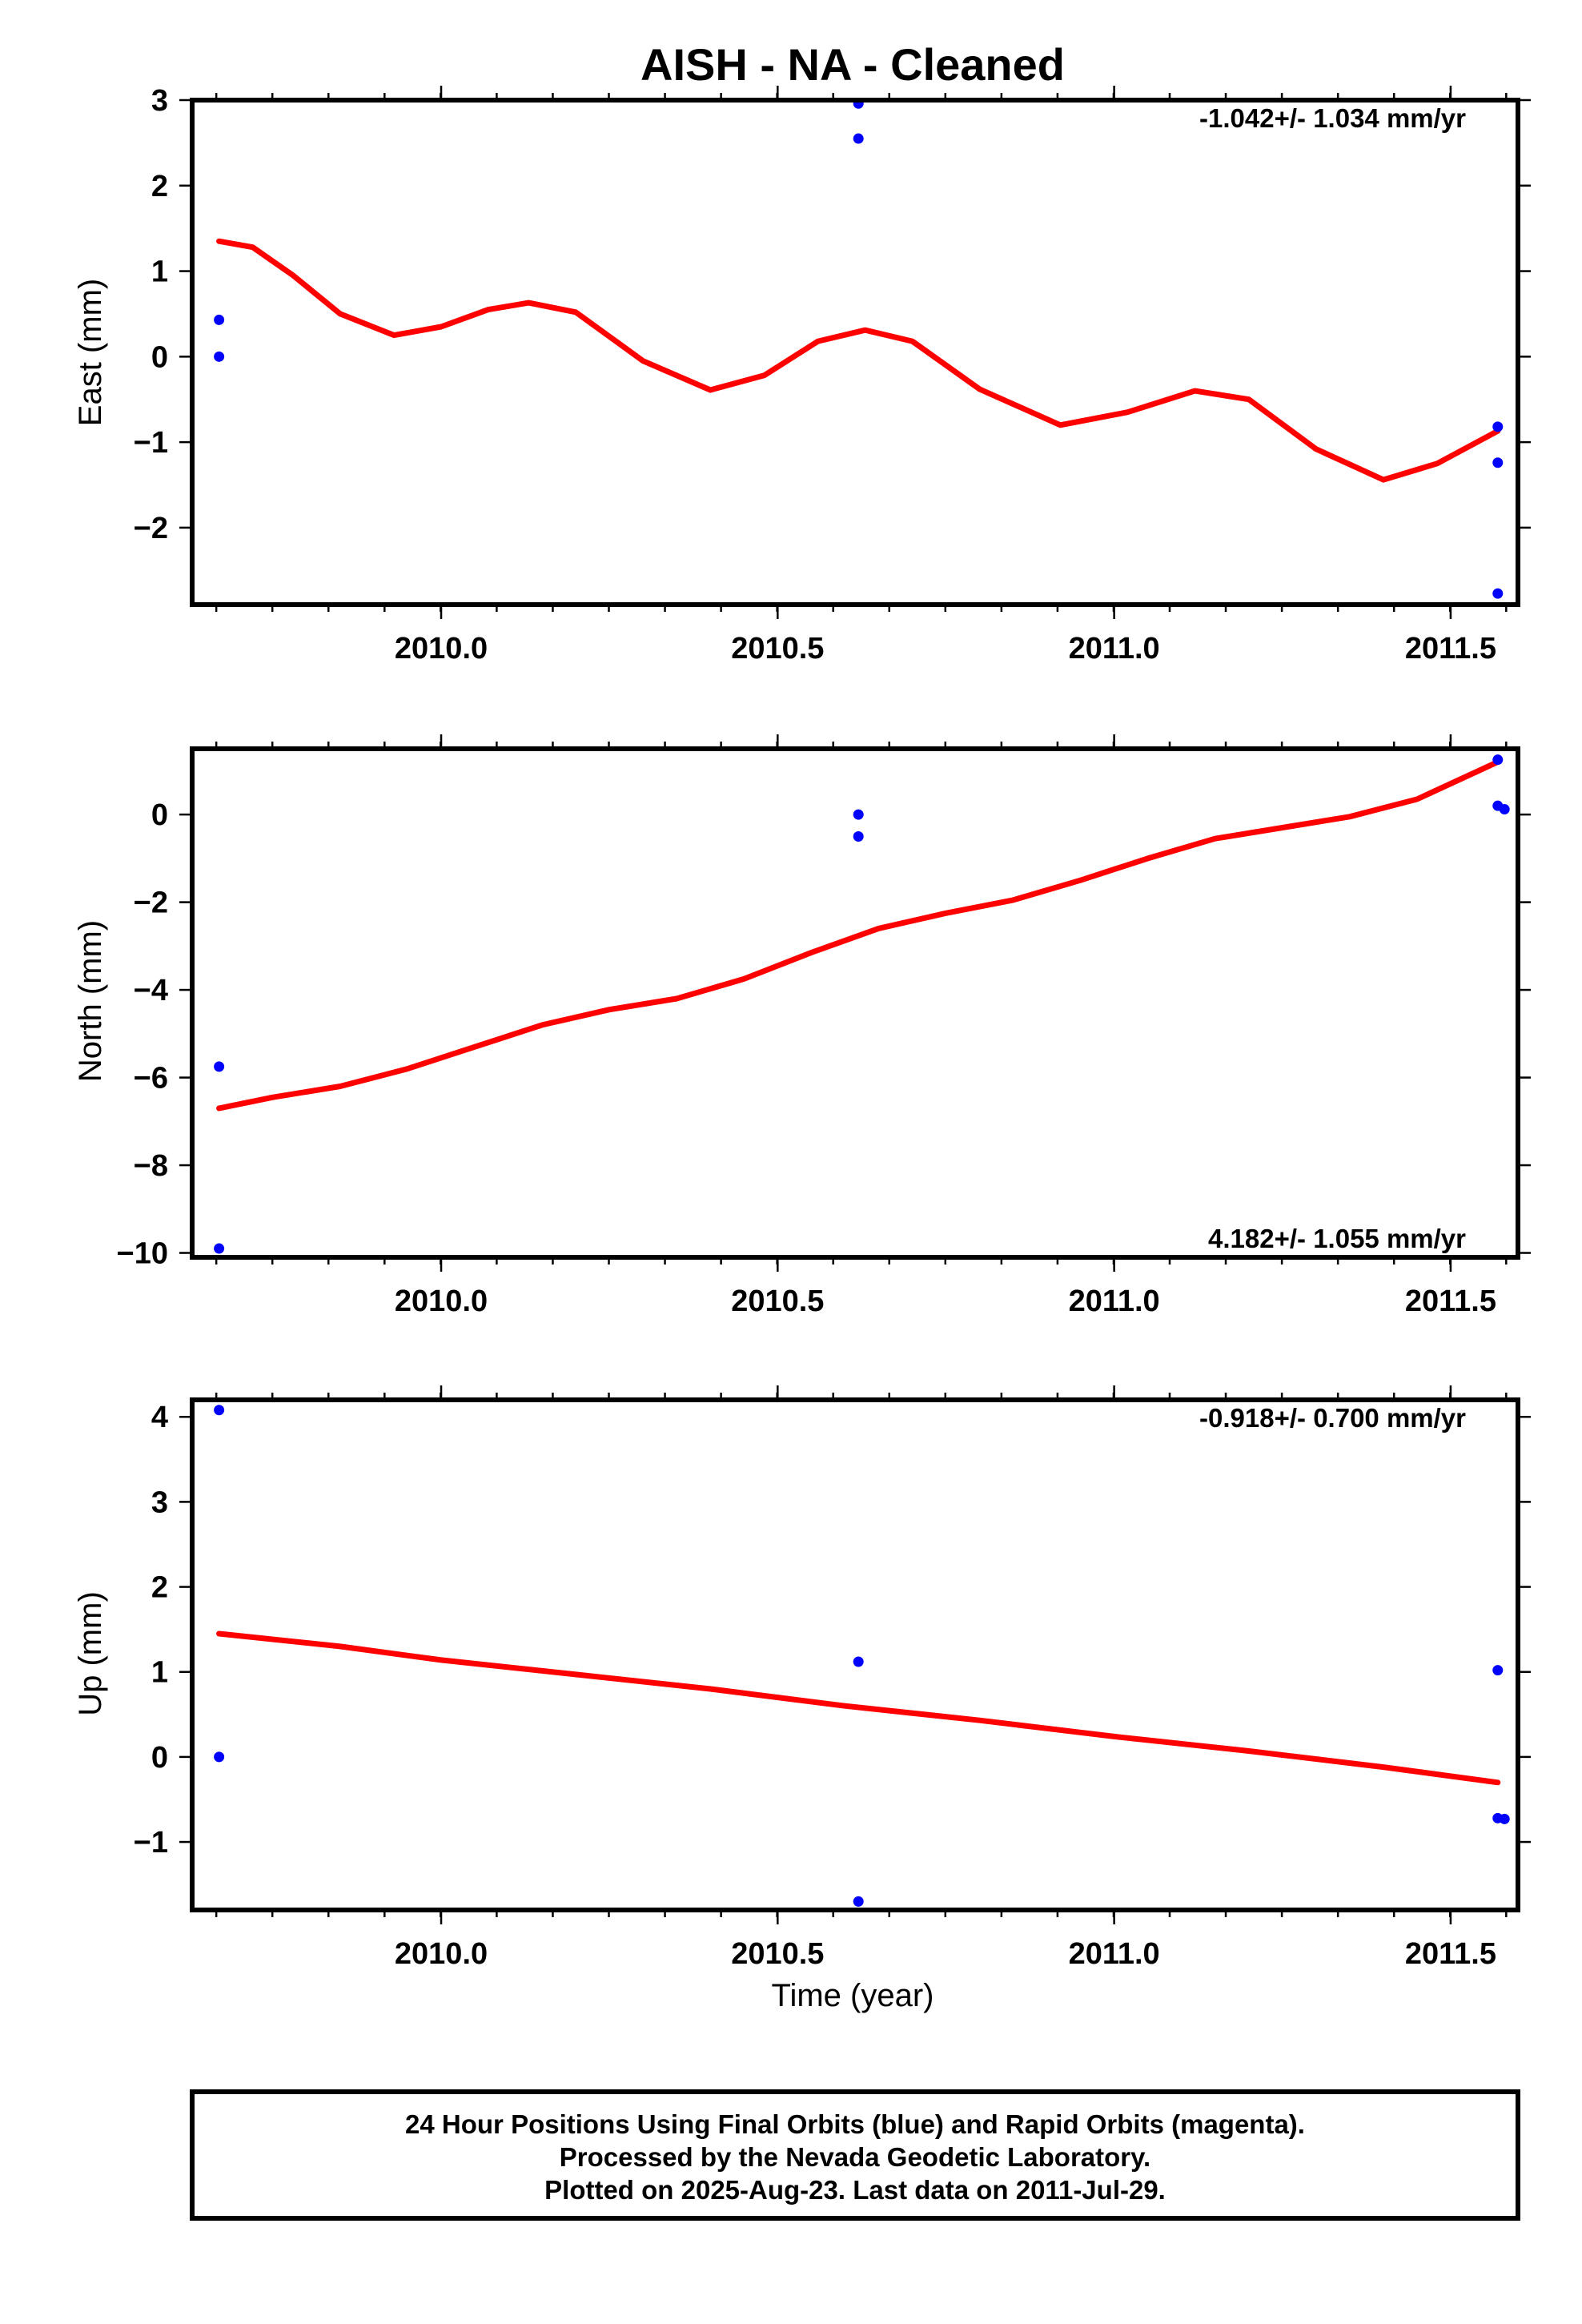 The height and width of the screenshot is (2324, 1582). What do you see at coordinates (151, 990) in the screenshot?
I see `y-tick-label: −4` at bounding box center [151, 990].